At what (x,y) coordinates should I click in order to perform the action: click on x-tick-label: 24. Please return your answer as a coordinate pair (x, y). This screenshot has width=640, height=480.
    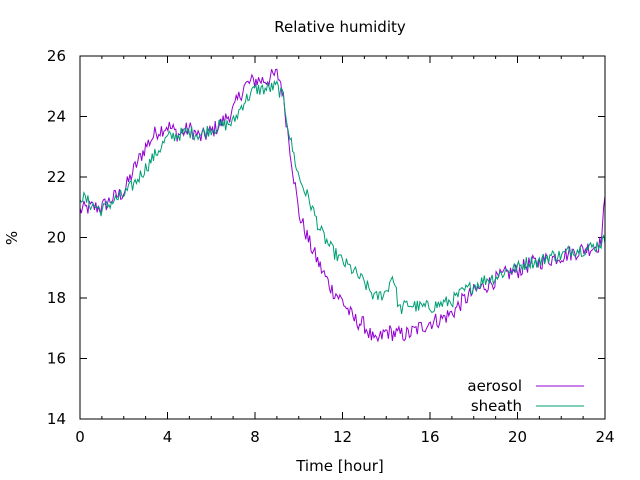
    Looking at the image, I should click on (604, 437).